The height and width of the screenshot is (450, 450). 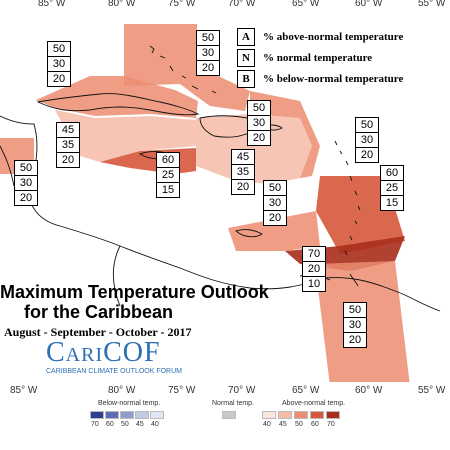 I want to click on probability-box-cuba: 50 30 20, so click(x=59, y=64).